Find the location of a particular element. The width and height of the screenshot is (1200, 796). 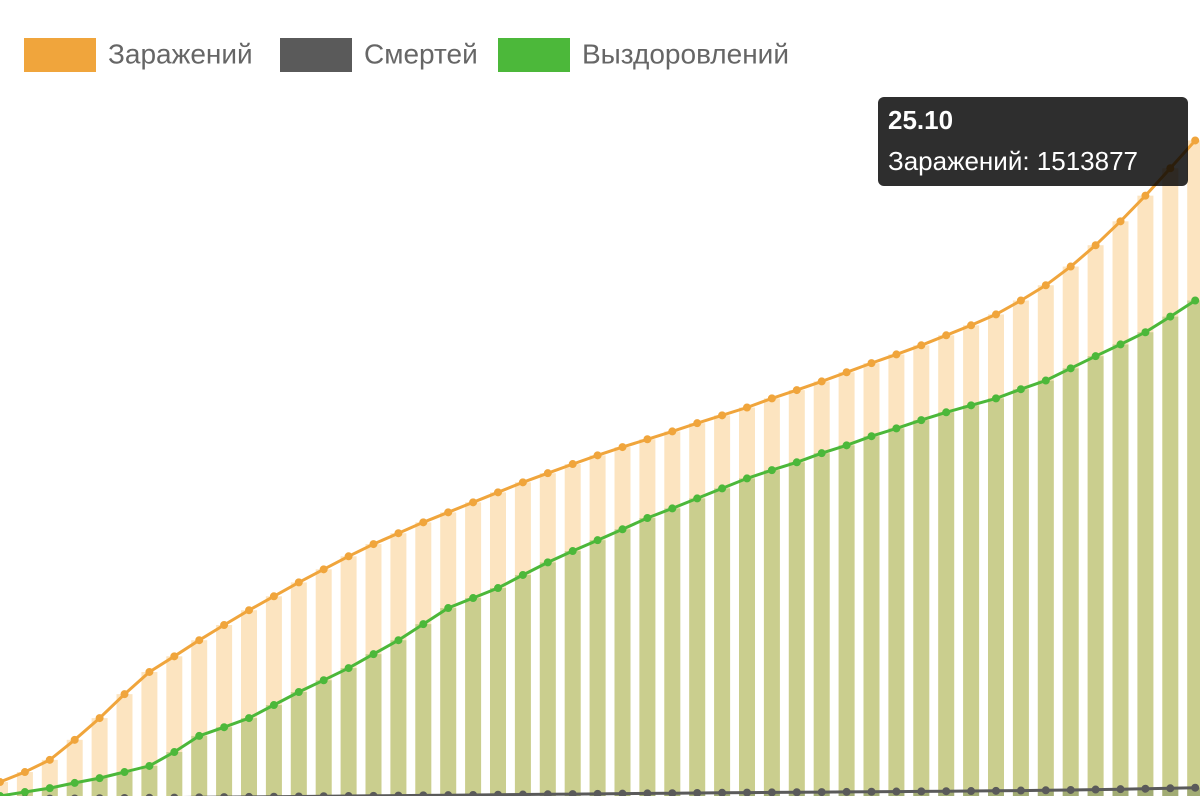

tooltip-title: 25.10 is located at coordinates (920, 120).